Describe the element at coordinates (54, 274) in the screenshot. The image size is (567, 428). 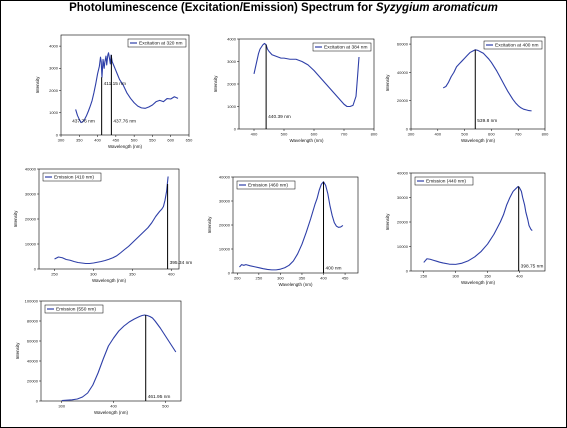
I see `x-tick-label: 250` at that location.